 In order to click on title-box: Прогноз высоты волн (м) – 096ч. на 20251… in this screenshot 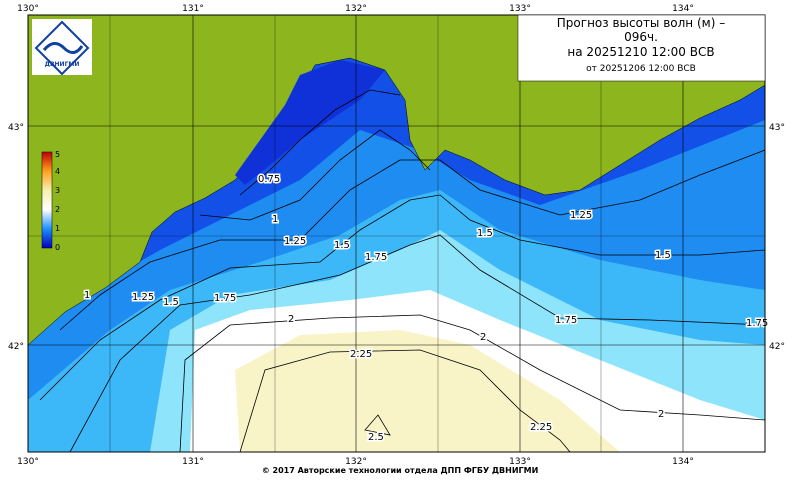, I will do `click(641, 48)`.